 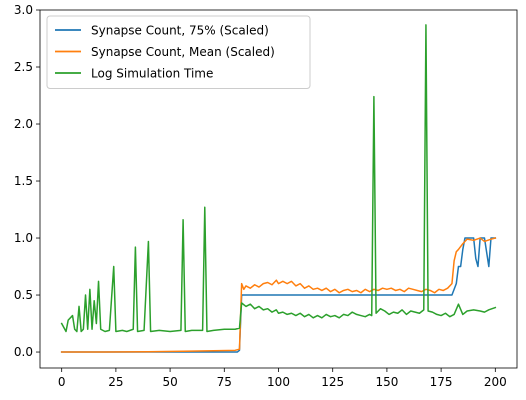 I want to click on x-tick-label: 50, so click(x=169, y=382).